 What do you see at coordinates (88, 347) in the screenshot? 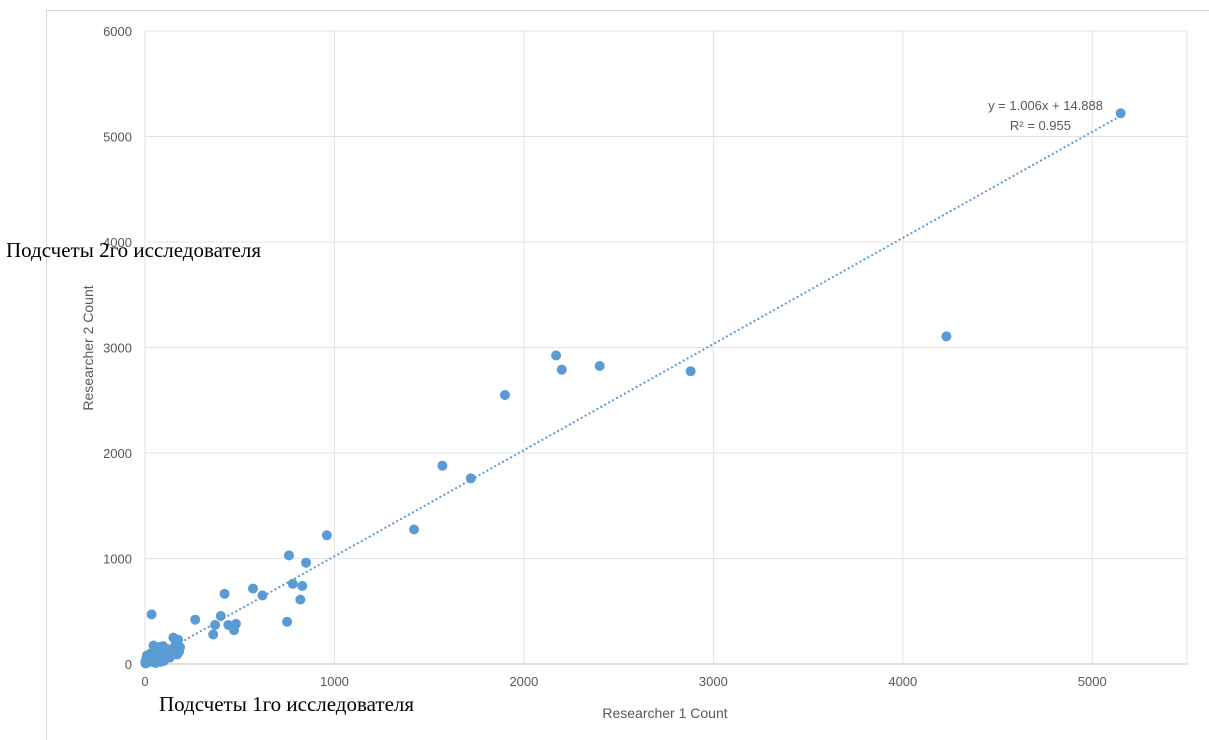
I see `y-axis-title: Researcher 2 Count` at bounding box center [88, 347].